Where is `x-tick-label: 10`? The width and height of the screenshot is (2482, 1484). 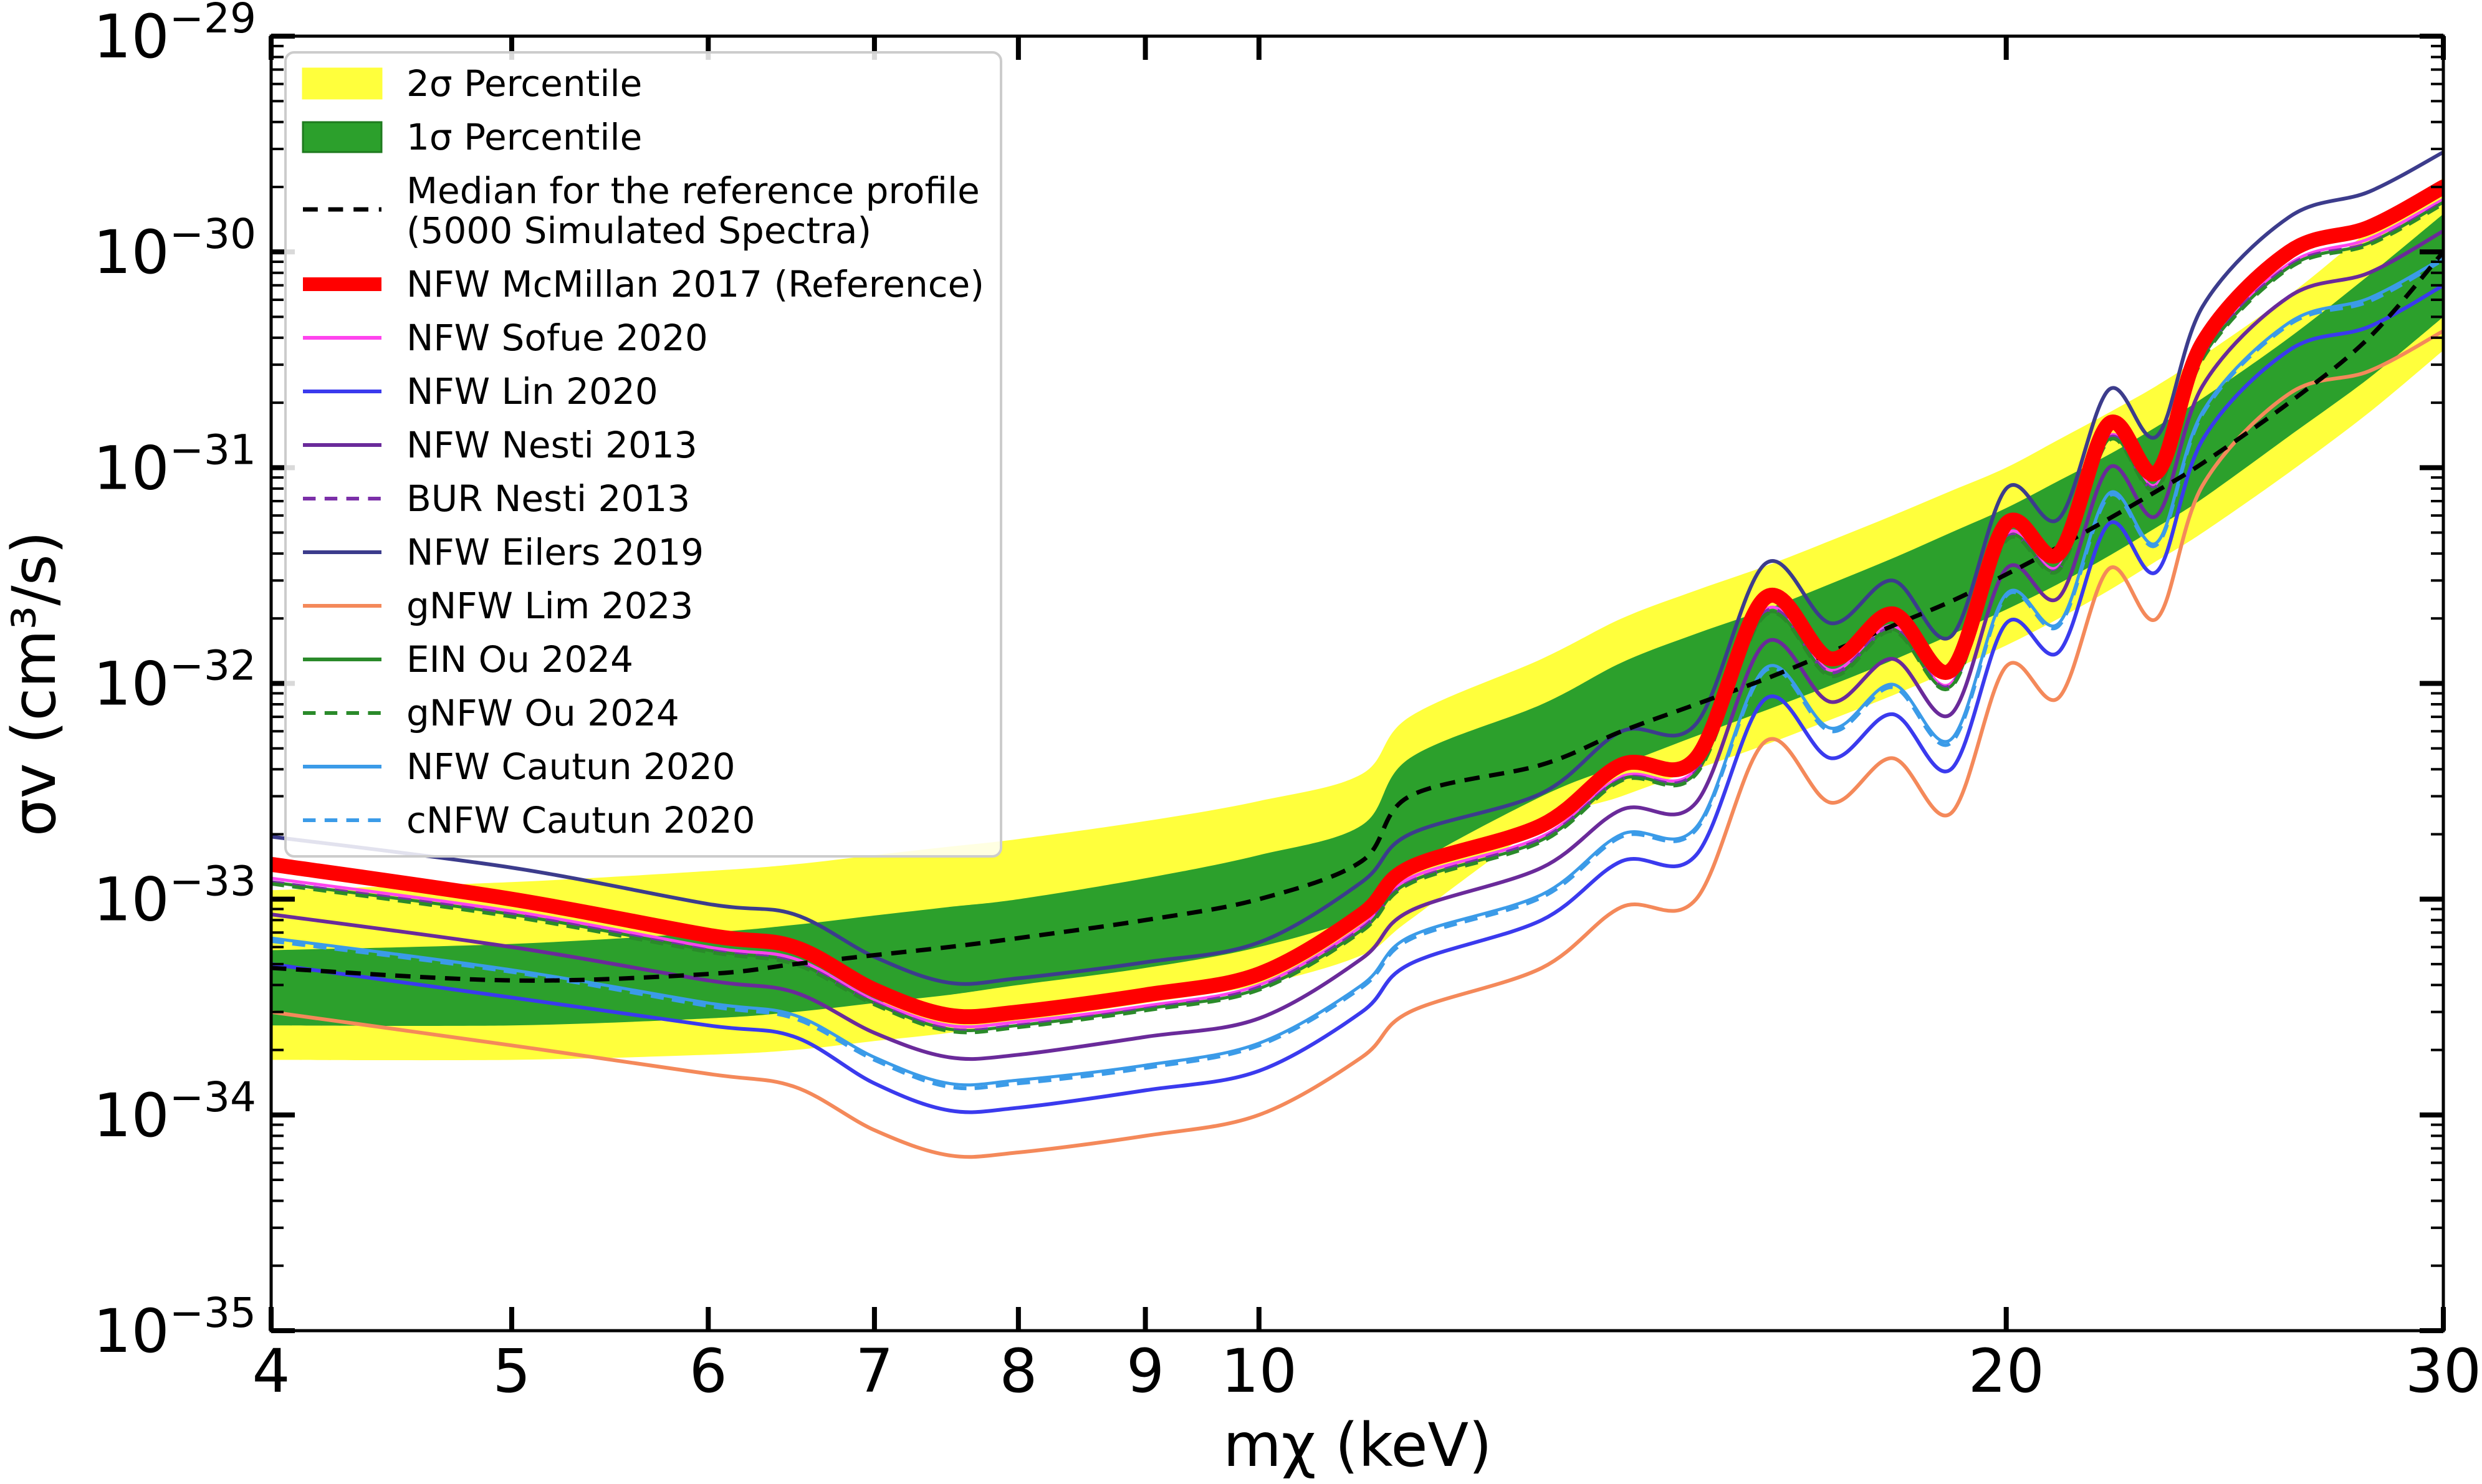
x-tick-label: 10 is located at coordinates (1259, 1371).